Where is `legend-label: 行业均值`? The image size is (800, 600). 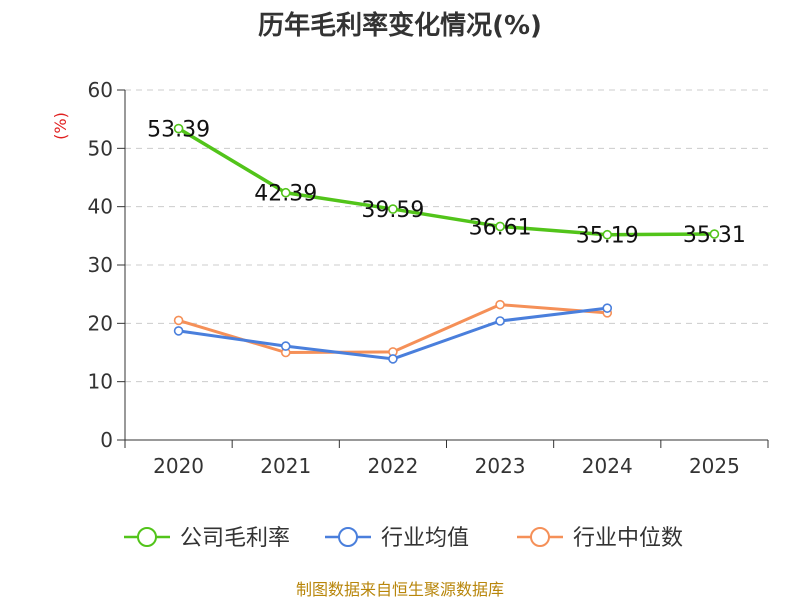 legend-label: 行业均值 is located at coordinates (425, 538).